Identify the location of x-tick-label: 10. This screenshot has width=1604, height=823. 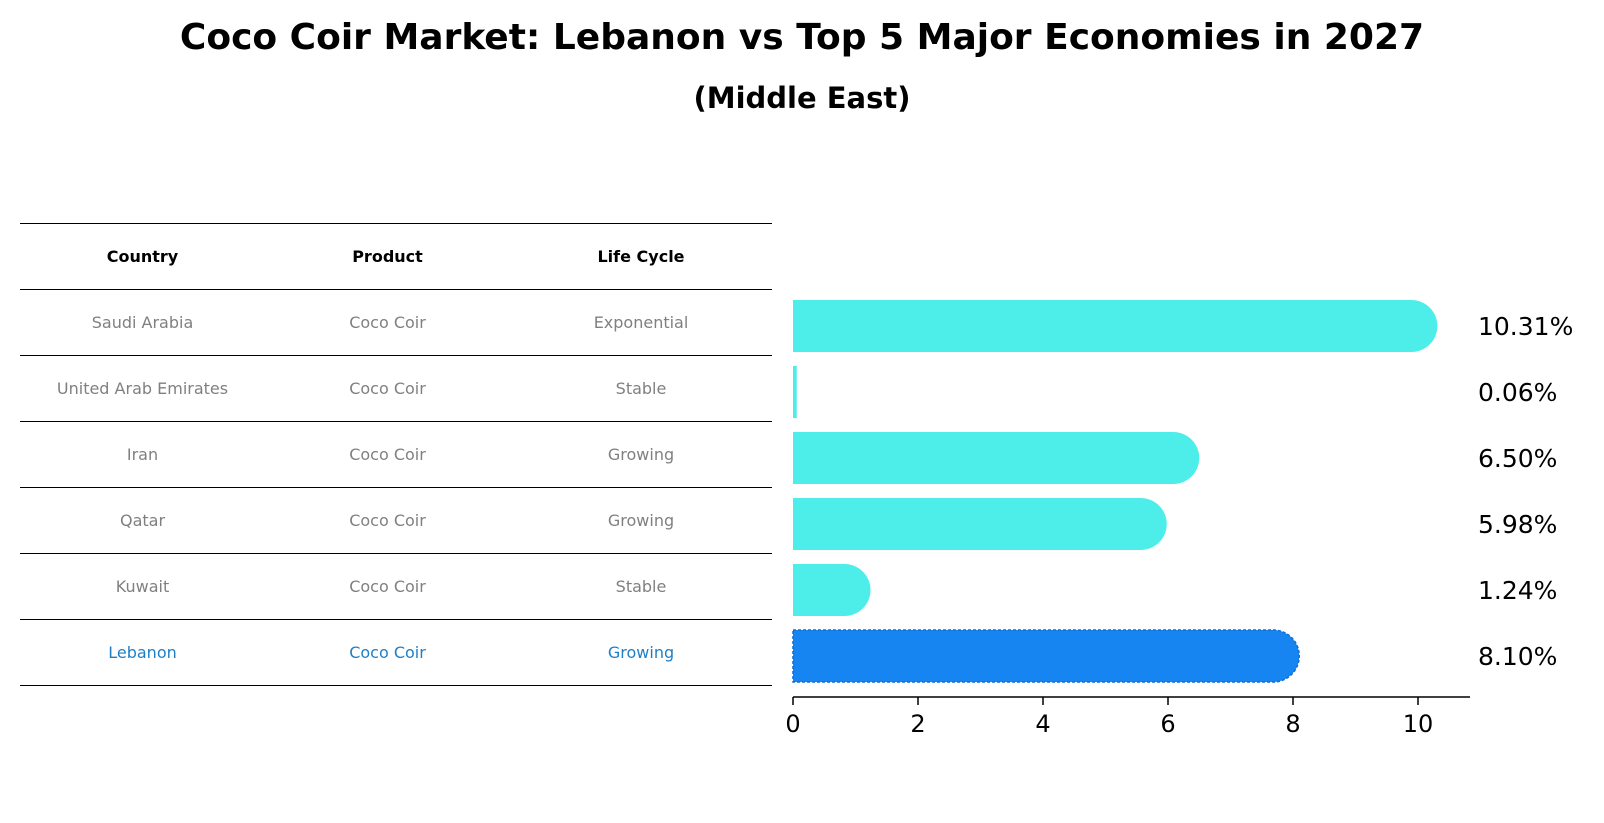
(1418, 724).